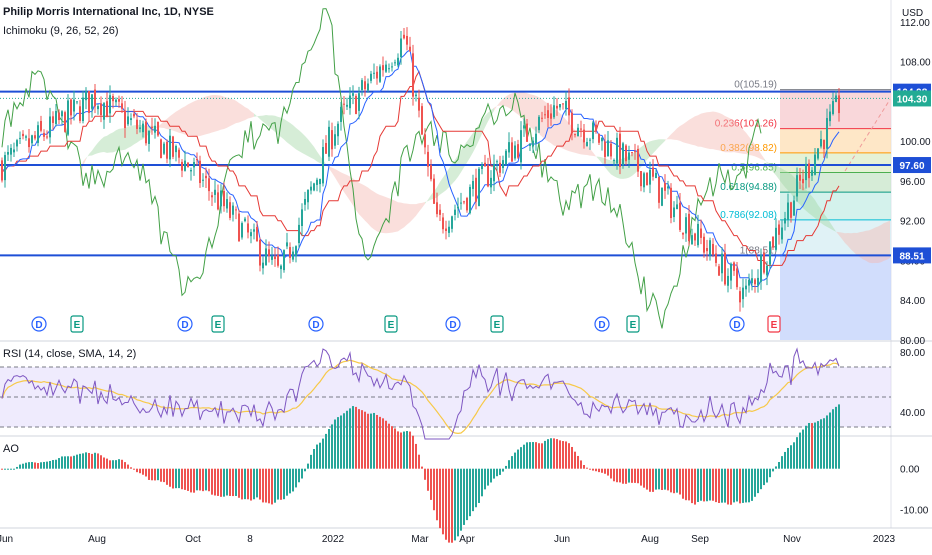  I want to click on time-tick-label: 2023, so click(884, 539).